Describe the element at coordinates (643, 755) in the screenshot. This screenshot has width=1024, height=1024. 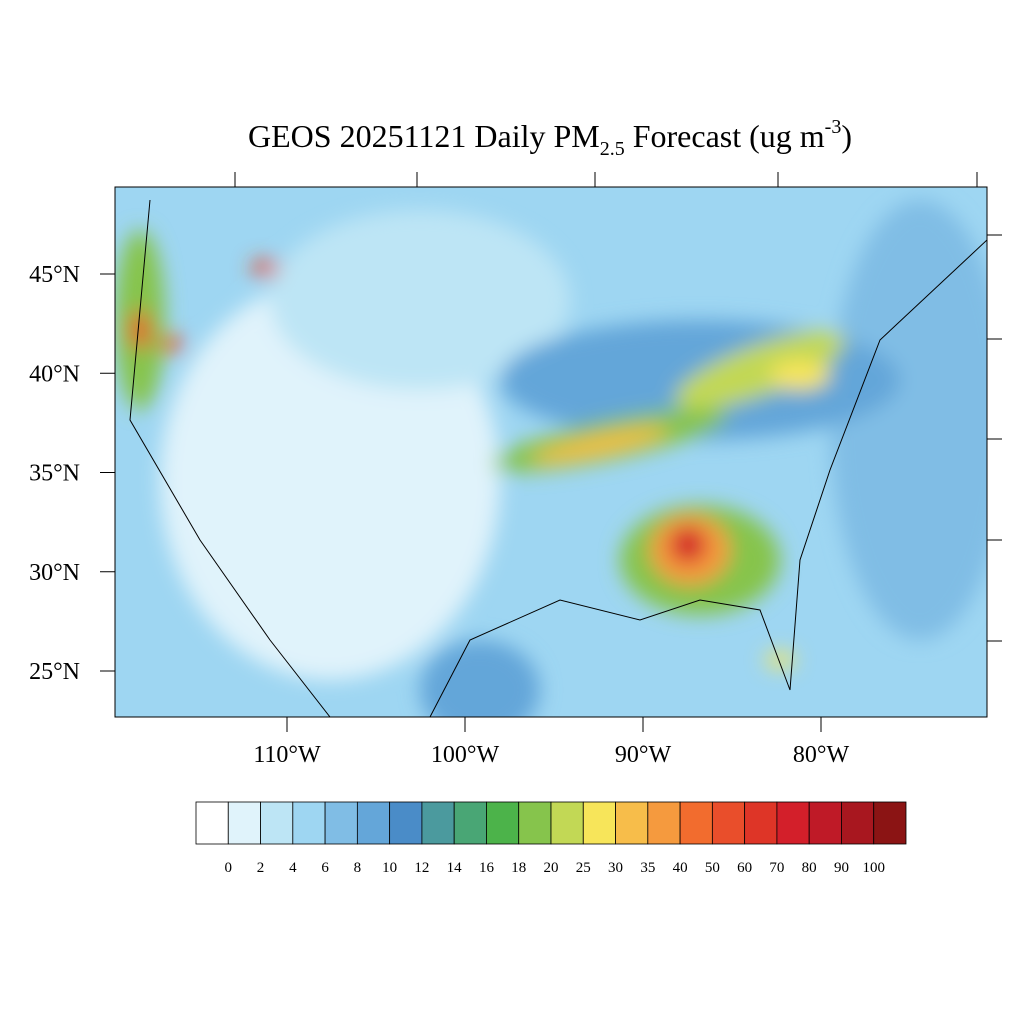
I see `lon-label: 90°W` at that location.